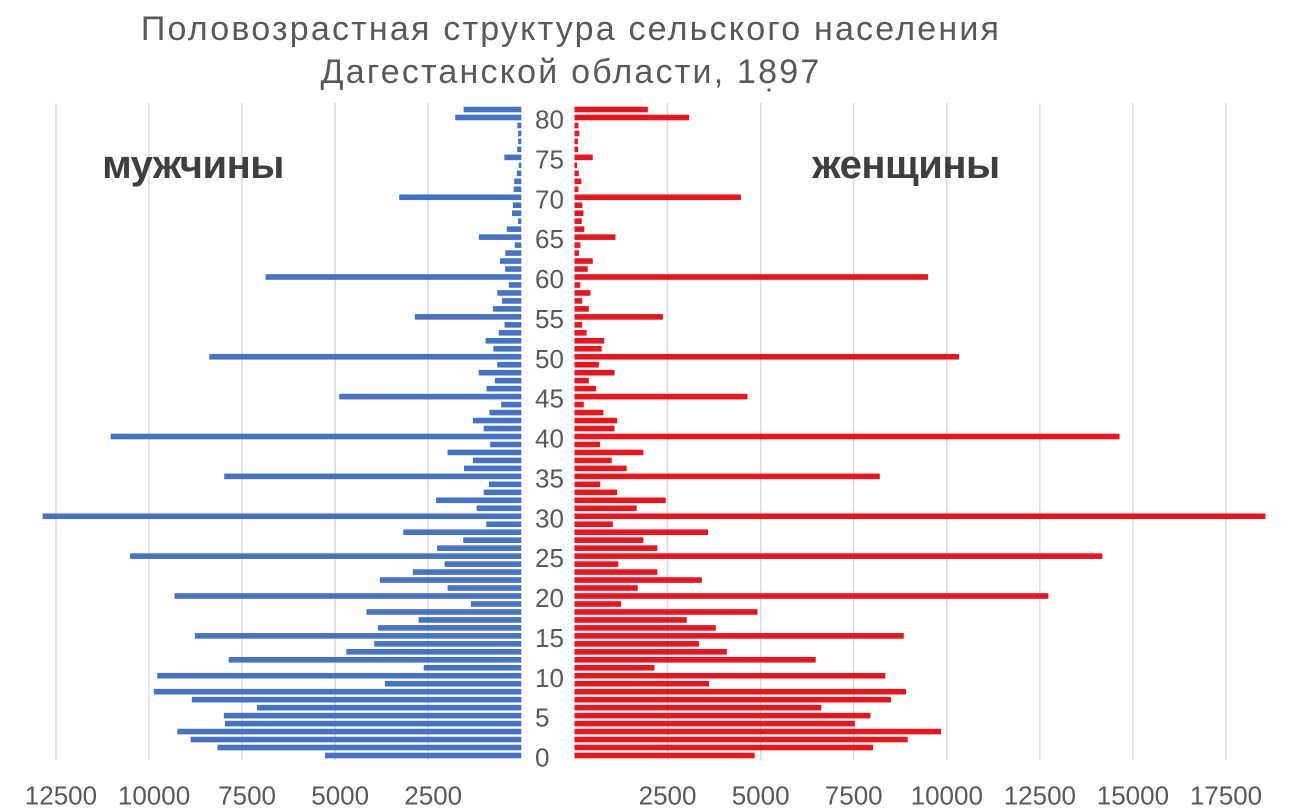  Describe the element at coordinates (854, 795) in the screenshot. I see `tick-label-right-7500: 7500` at that location.